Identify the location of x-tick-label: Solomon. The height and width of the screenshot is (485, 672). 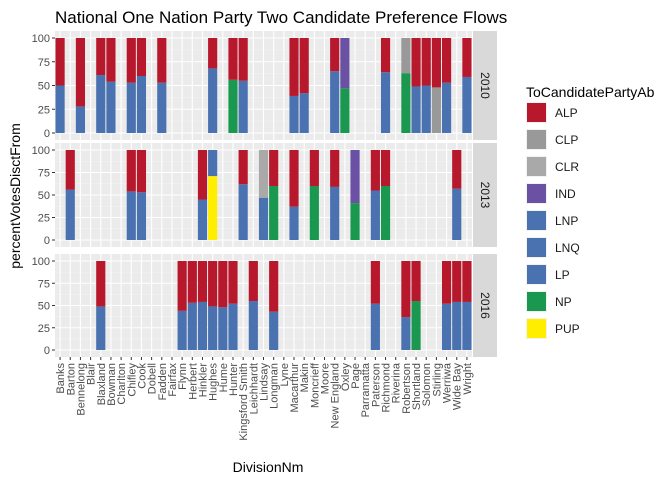
(427, 384).